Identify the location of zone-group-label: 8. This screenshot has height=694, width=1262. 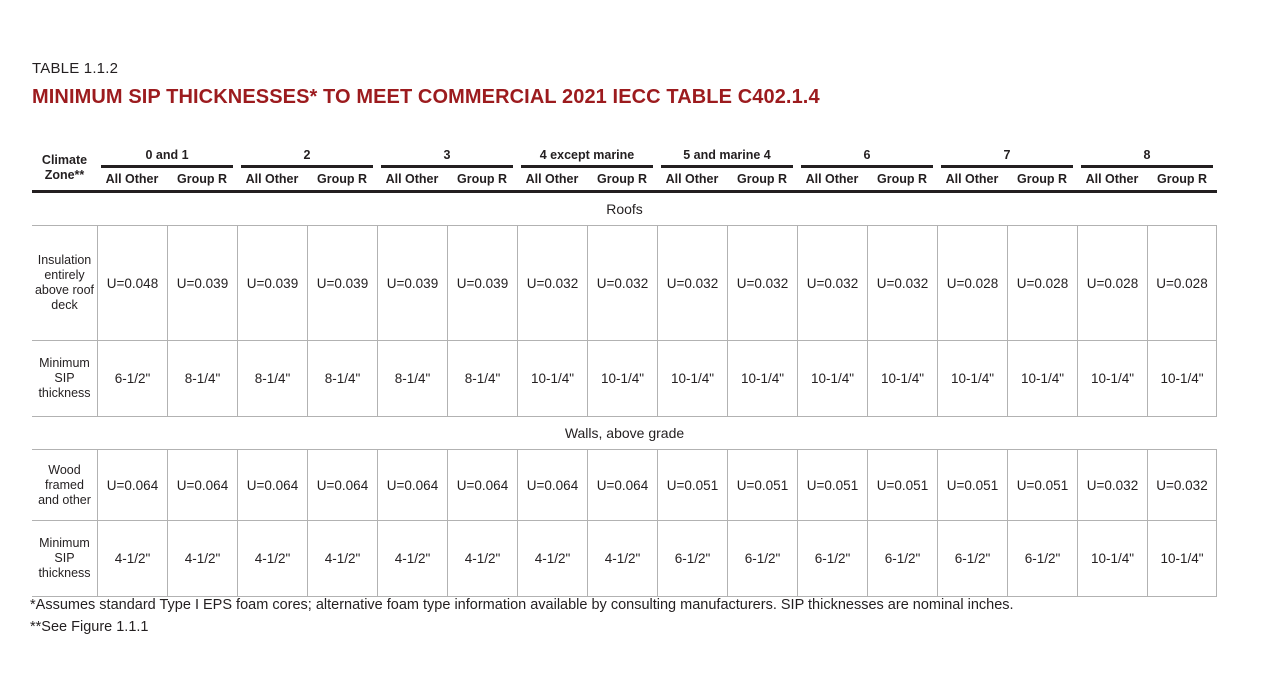
(1147, 155).